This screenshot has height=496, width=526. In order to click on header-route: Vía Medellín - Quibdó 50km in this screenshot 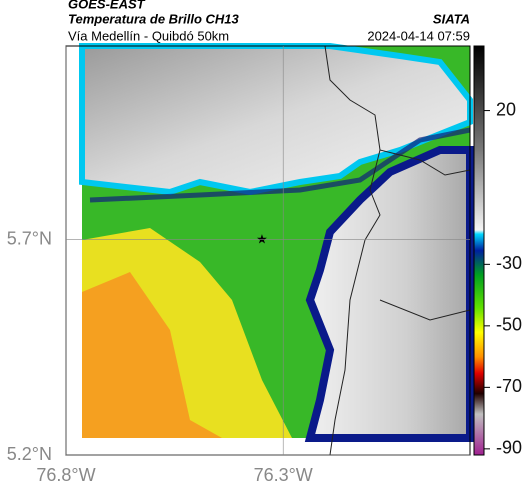, I will do `click(148, 35)`.